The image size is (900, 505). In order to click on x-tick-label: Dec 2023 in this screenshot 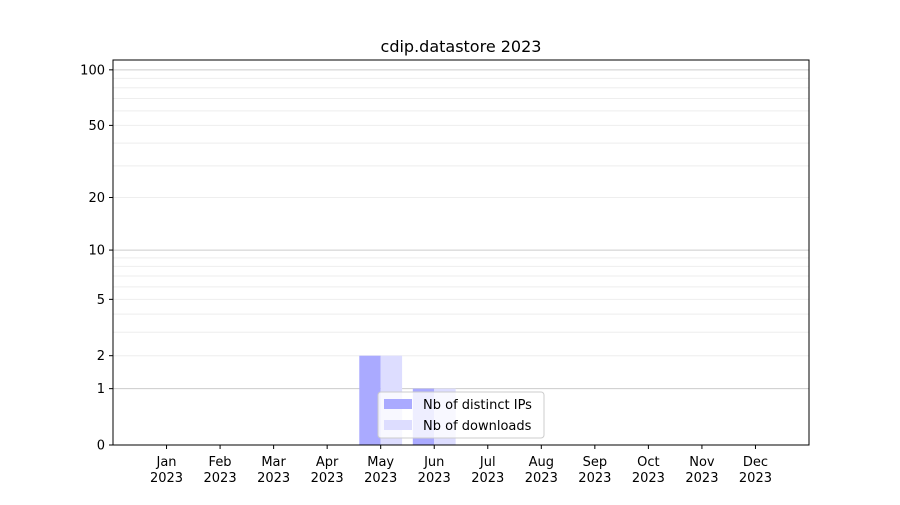, I will do `click(755, 470)`.